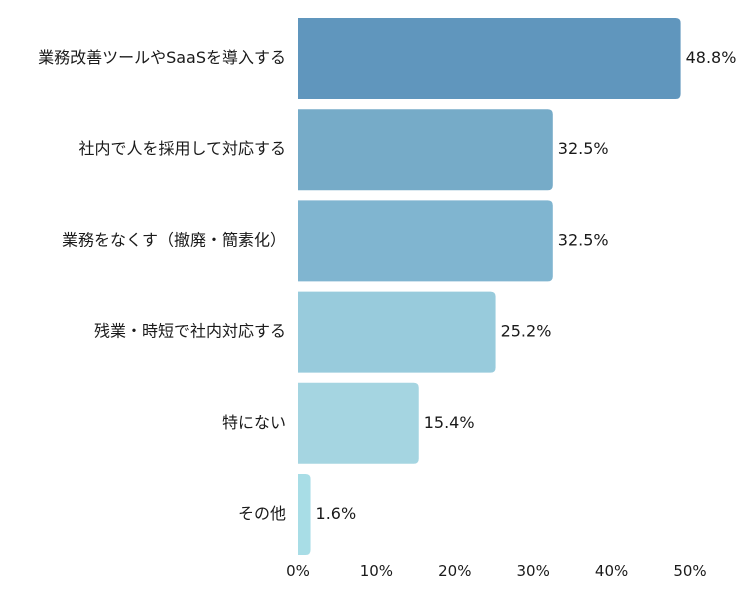  What do you see at coordinates (689, 571) in the screenshot?
I see `x-tick-label: 50%` at bounding box center [689, 571].